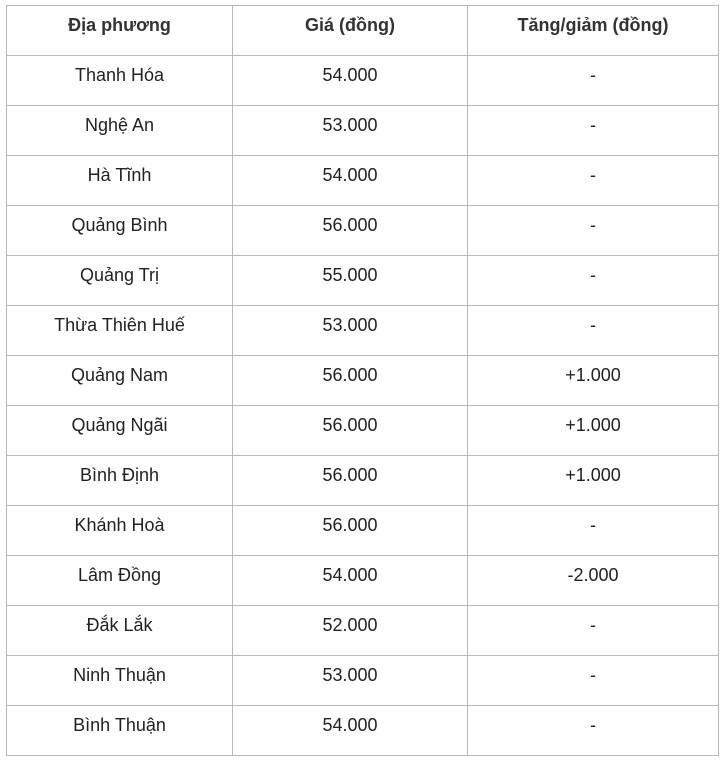 The width and height of the screenshot is (720, 762). I want to click on table-row: Quảng Ngãi 56.000 +1.000, so click(362, 430).